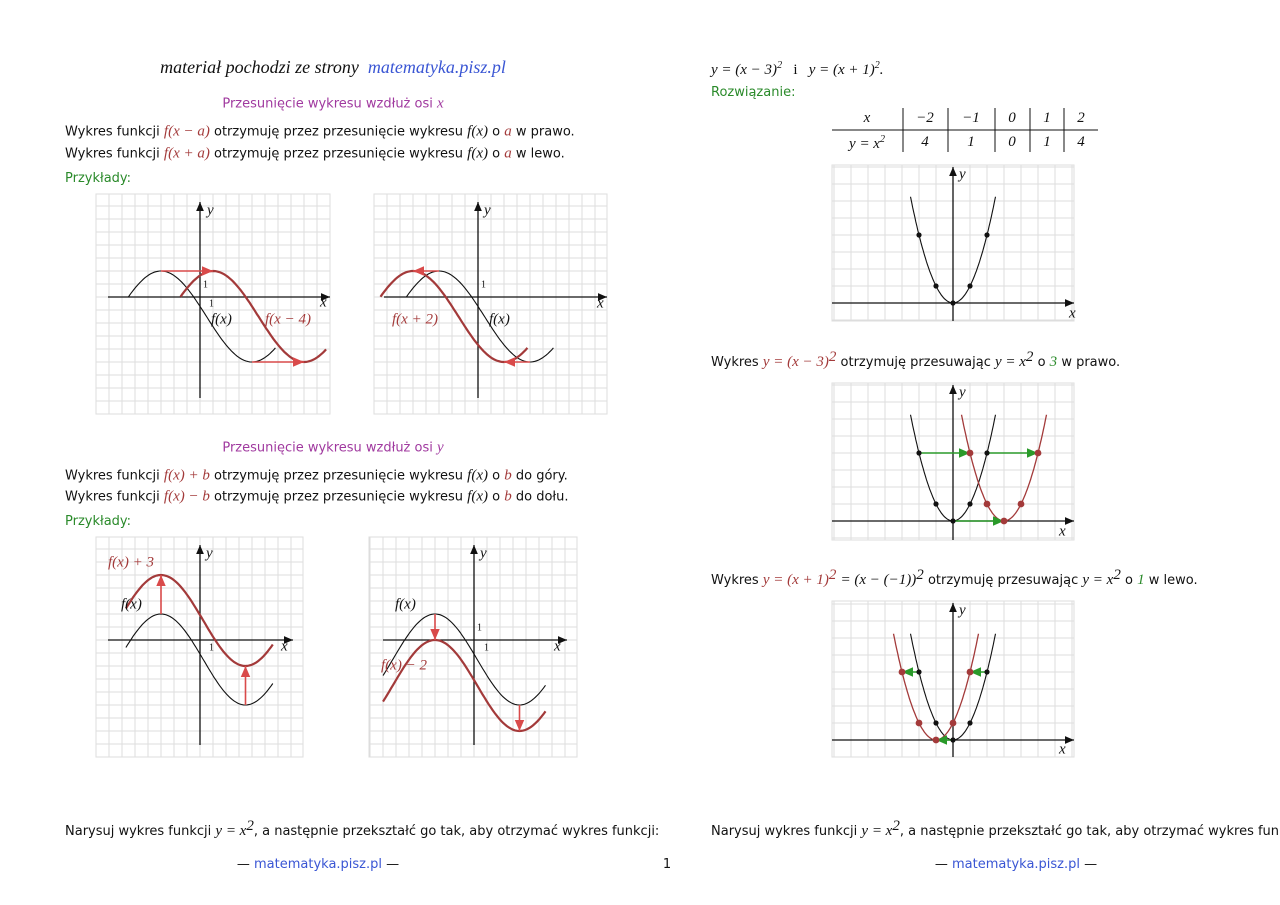 This screenshot has height=905, width=1280. Describe the element at coordinates (508, 496) in the screenshot. I see `text: b` at that location.